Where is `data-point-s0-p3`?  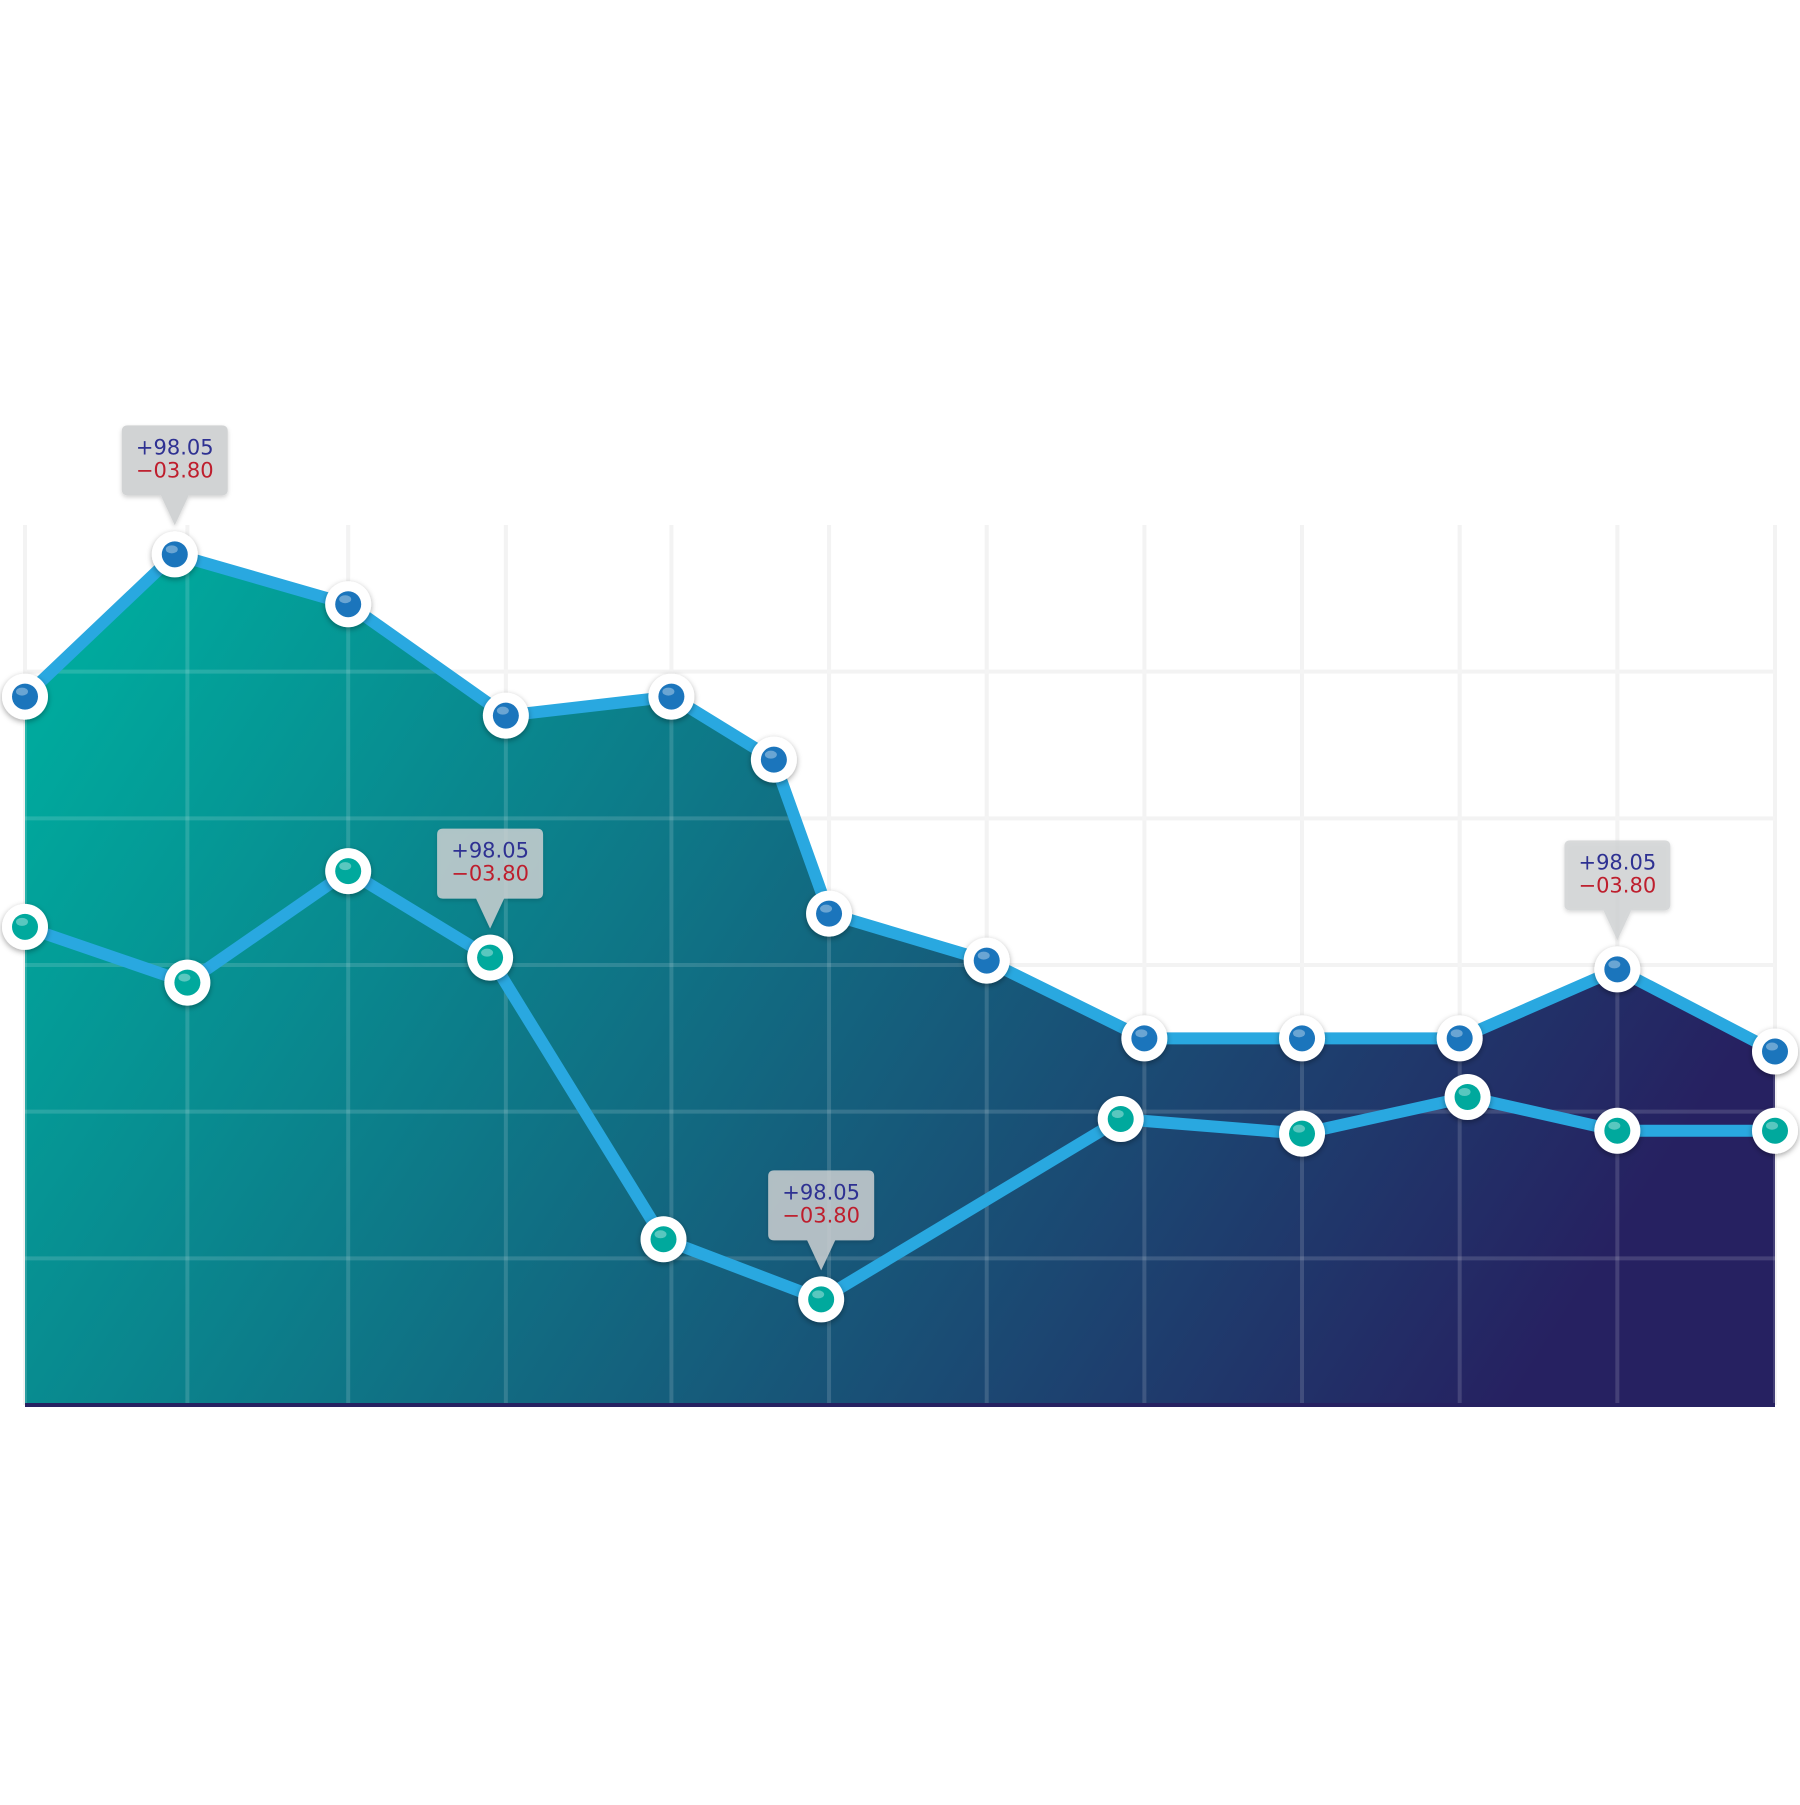
data-point-s0-p3 is located at coordinates (505, 715).